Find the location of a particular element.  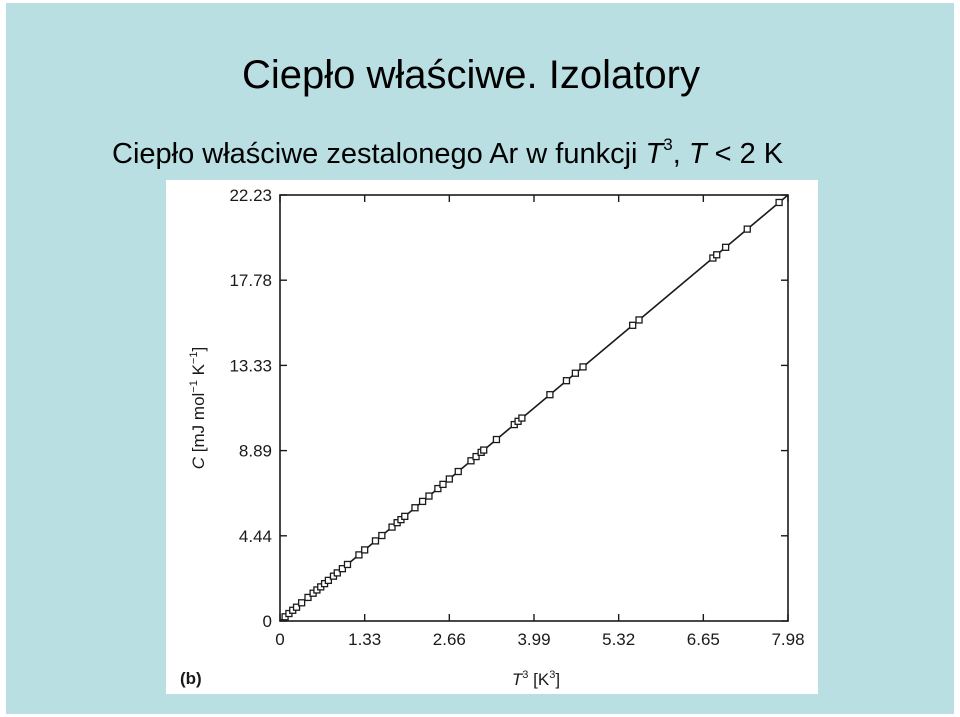

subtitle-variable-t: T is located at coordinates (654, 154).